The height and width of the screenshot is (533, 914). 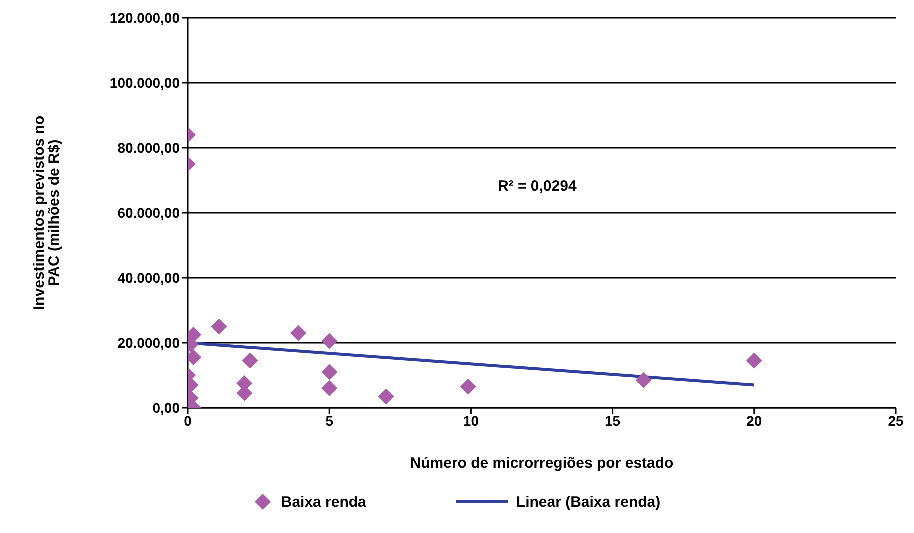 What do you see at coordinates (145, 18) in the screenshot?
I see `y-tick-label: 120.000,00` at bounding box center [145, 18].